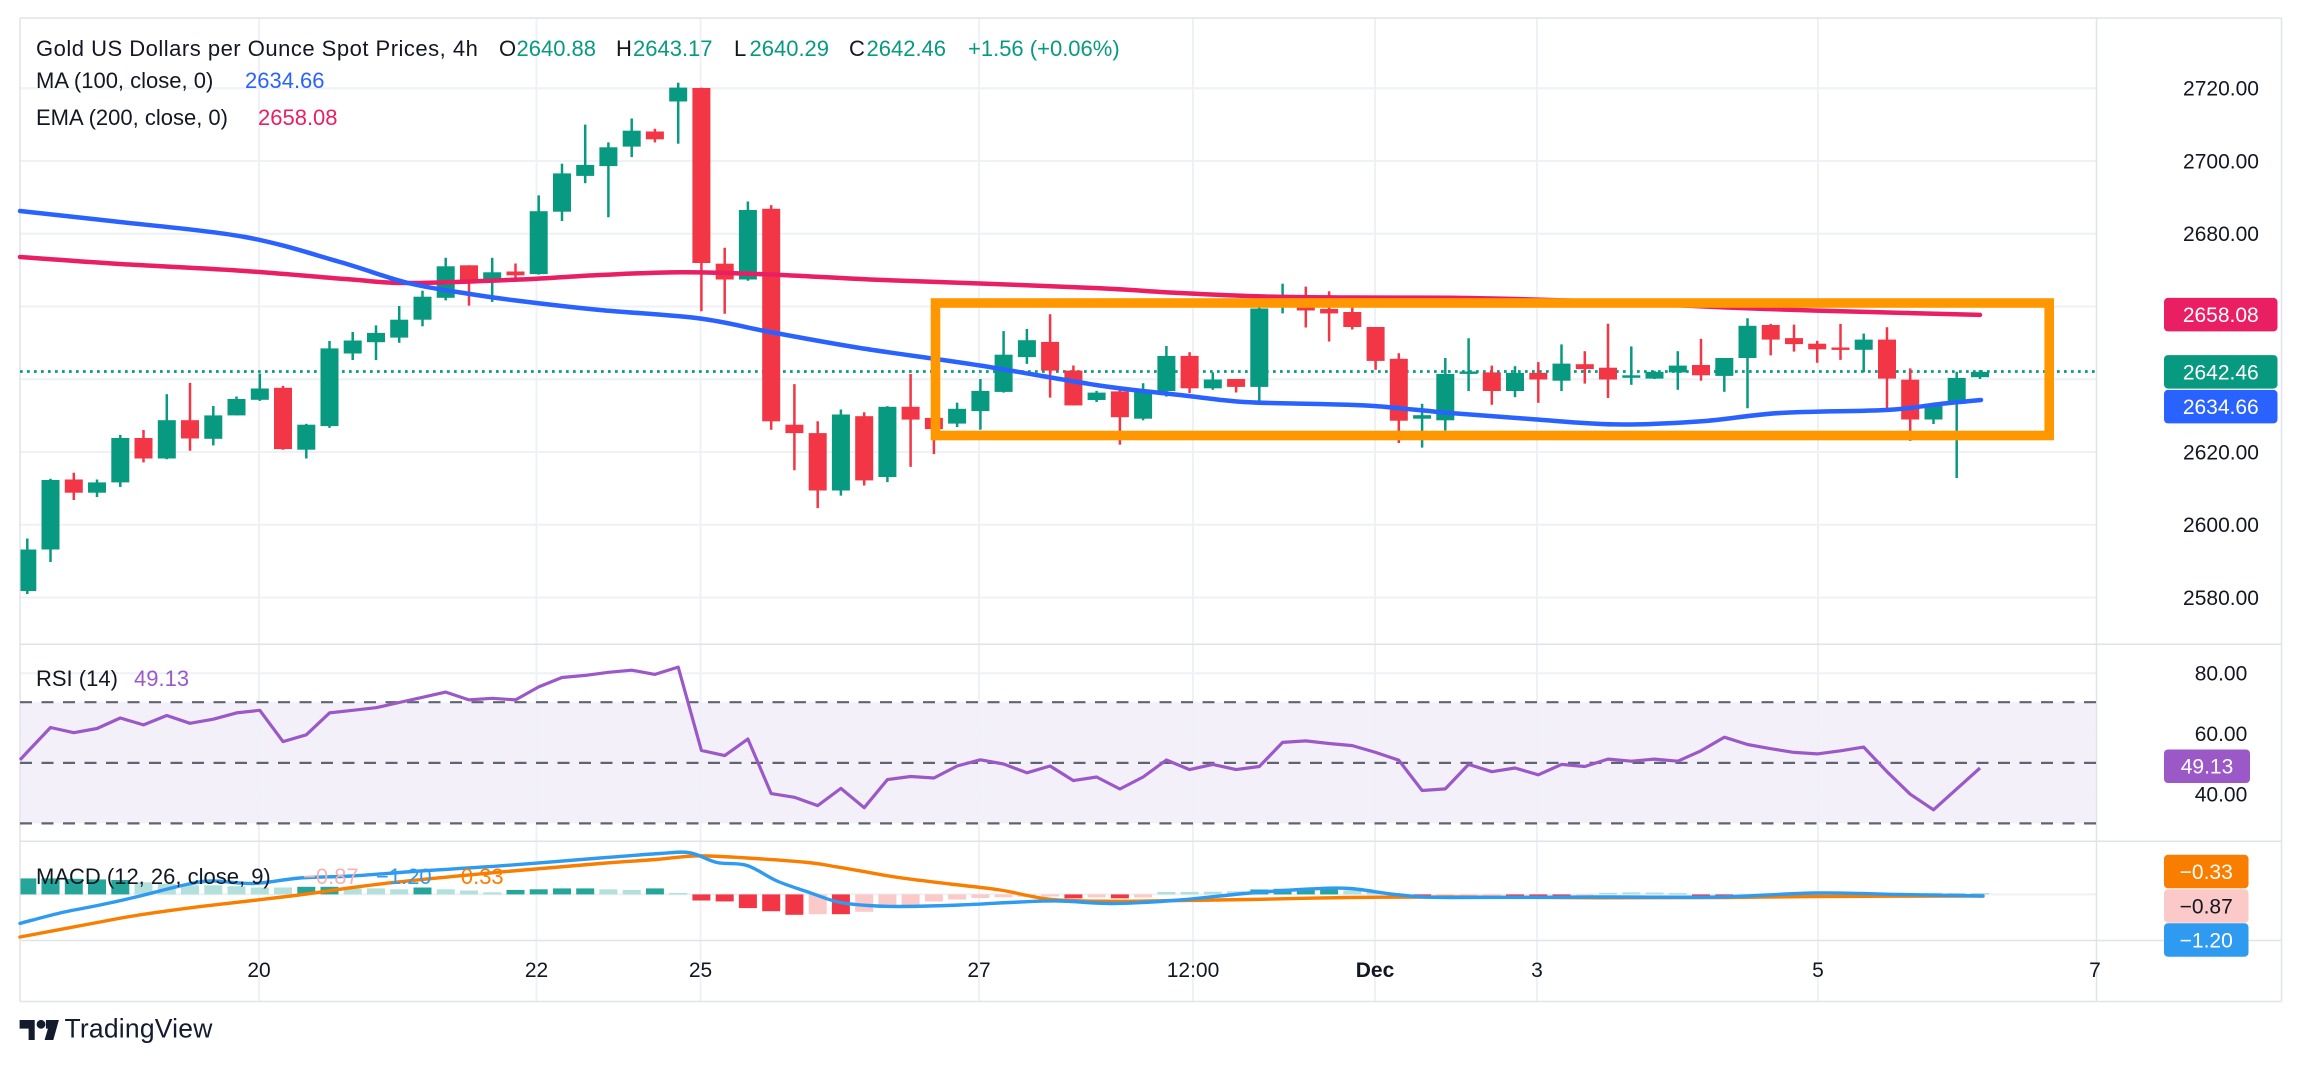 The height and width of the screenshot is (1066, 2304). Describe the element at coordinates (536, 970) in the screenshot. I see `svg-text: 22` at that location.